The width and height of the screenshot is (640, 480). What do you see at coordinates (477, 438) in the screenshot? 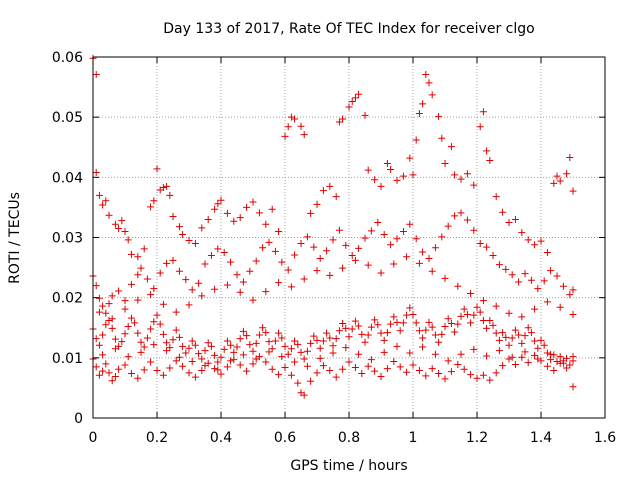
I see `x-tick-label: 1.2` at bounding box center [477, 438].